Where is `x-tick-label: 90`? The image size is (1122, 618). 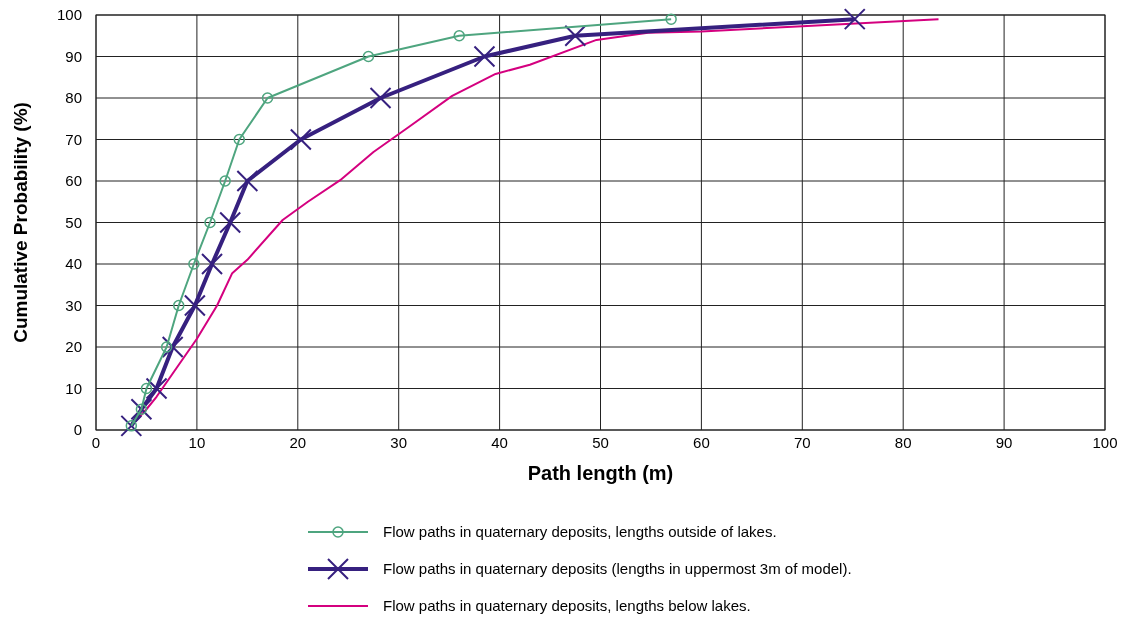
x-tick-label: 90 is located at coordinates (1004, 442).